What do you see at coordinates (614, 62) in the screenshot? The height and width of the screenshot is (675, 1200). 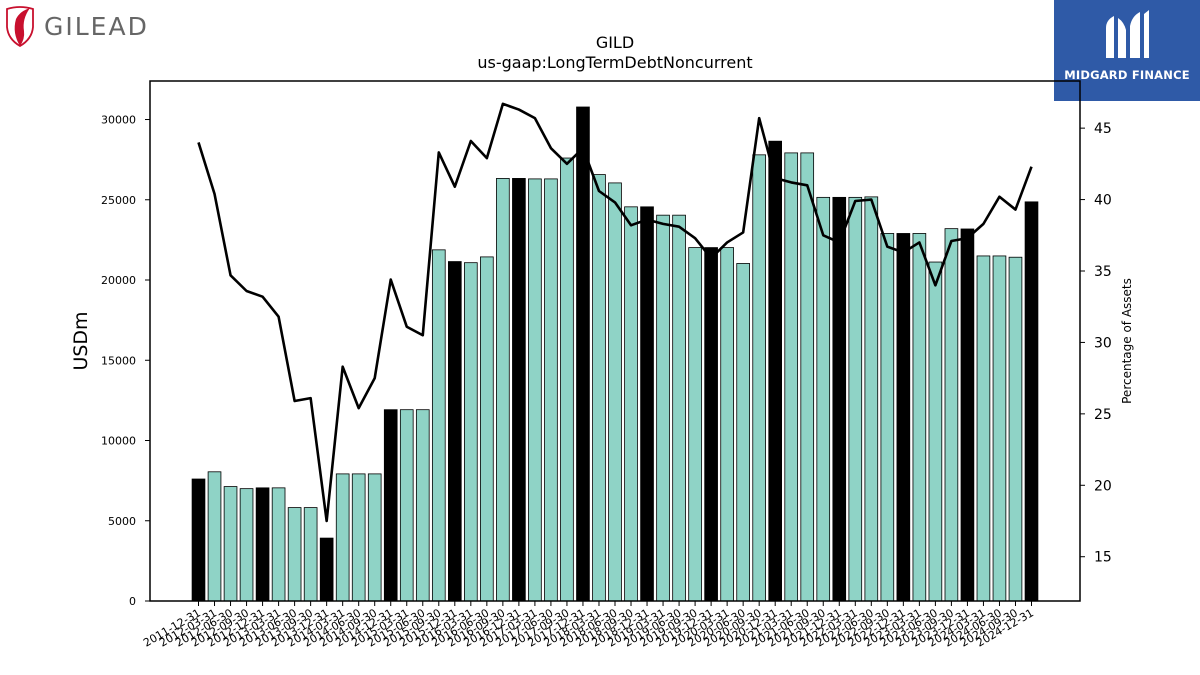 I see `chart-subtitle: us-gaap:LongTermDebtNoncurrent` at bounding box center [614, 62].